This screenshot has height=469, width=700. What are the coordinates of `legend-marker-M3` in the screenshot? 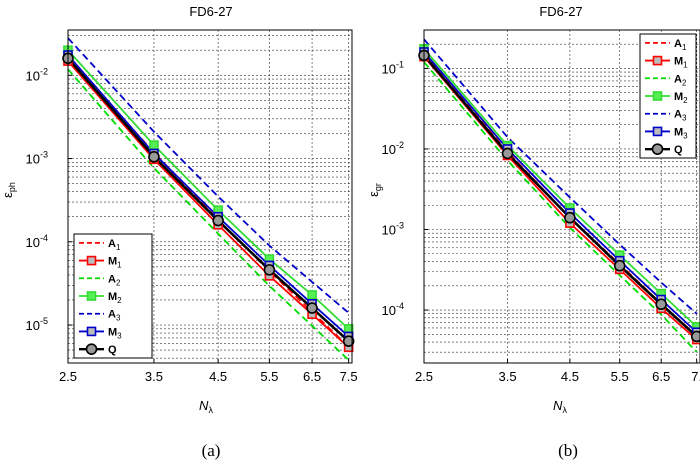 It's located at (657, 131).